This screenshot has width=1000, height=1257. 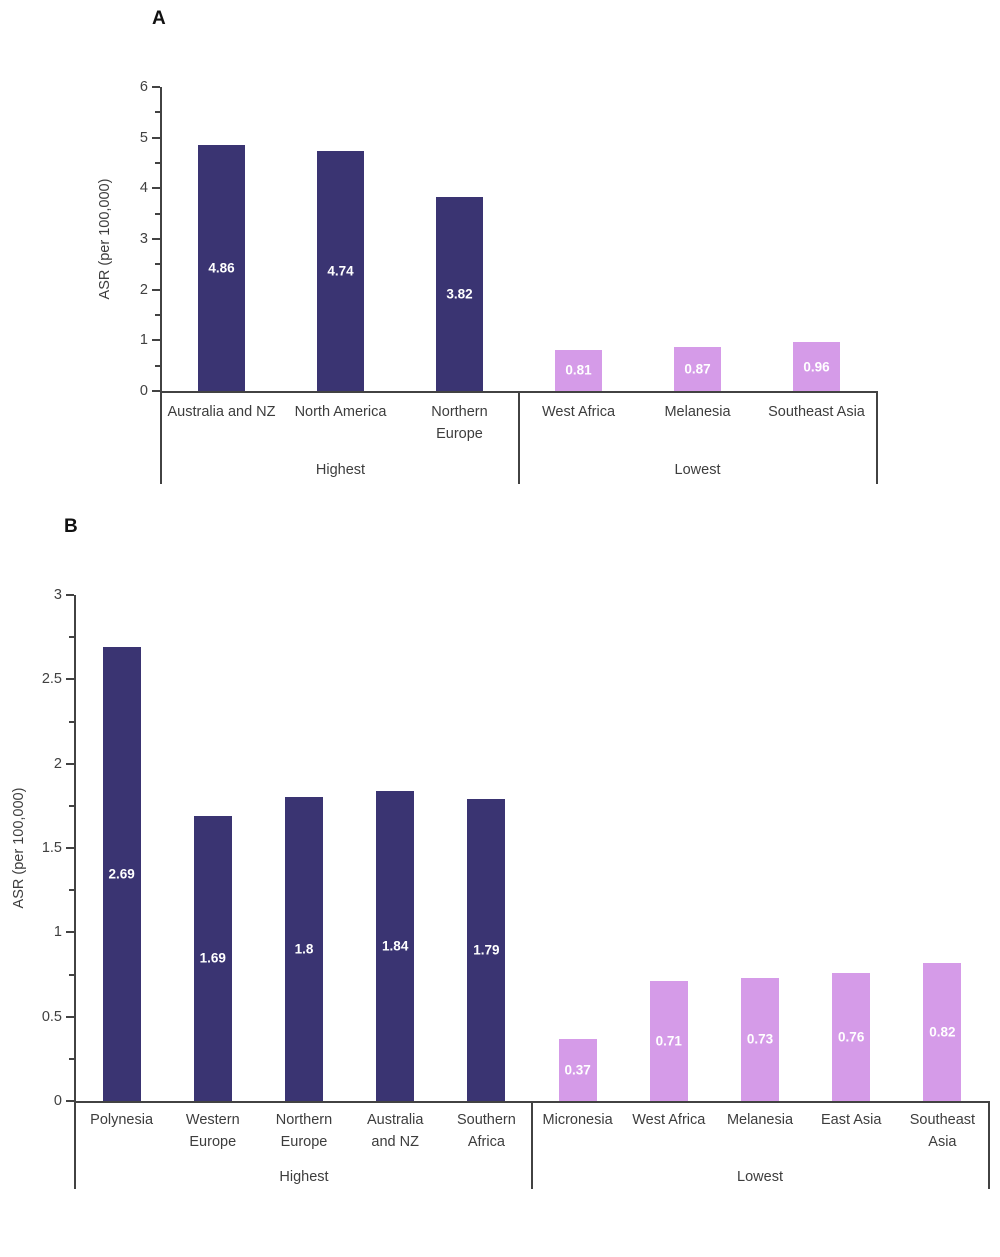 I want to click on y-axis-title-b: ASR (per 100,000), so click(x=19, y=848).